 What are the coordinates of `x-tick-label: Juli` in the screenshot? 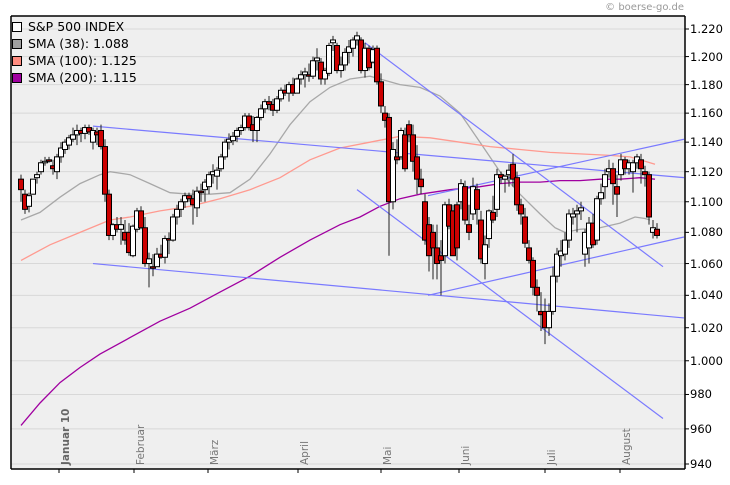 It's located at (552, 457).